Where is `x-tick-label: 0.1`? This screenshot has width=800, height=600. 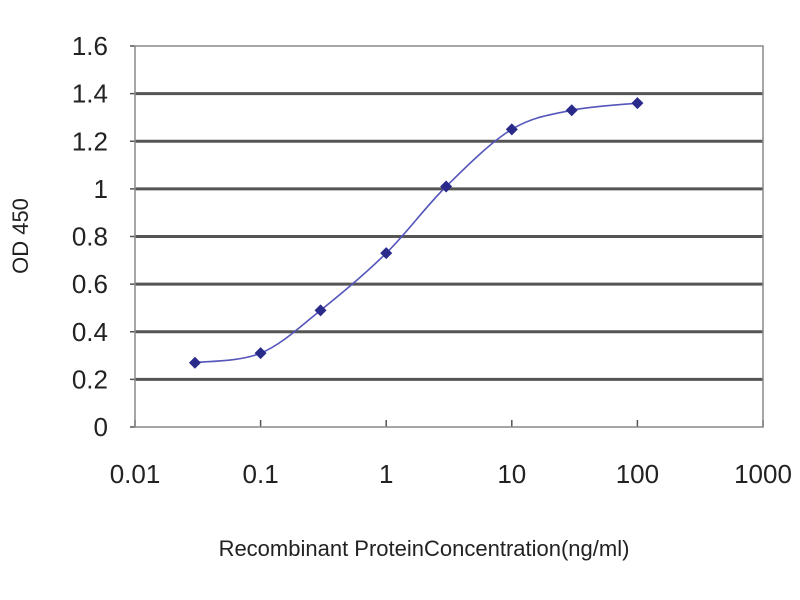
x-tick-label: 0.1 is located at coordinates (261, 474).